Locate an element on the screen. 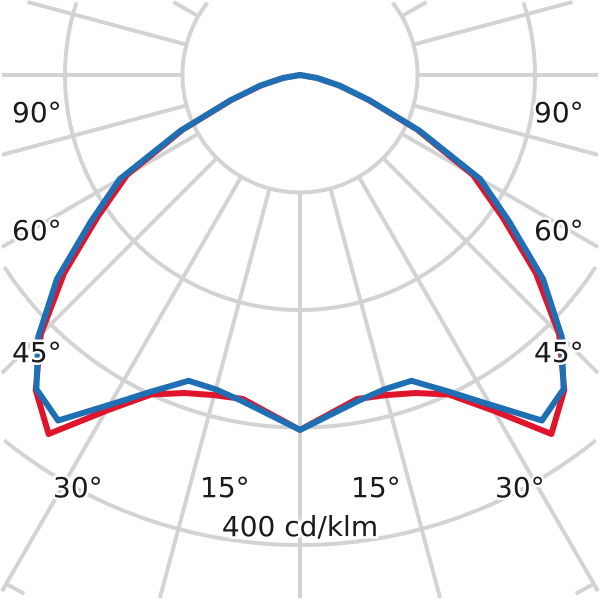  angle-label-left-60: 60° is located at coordinates (37, 230).